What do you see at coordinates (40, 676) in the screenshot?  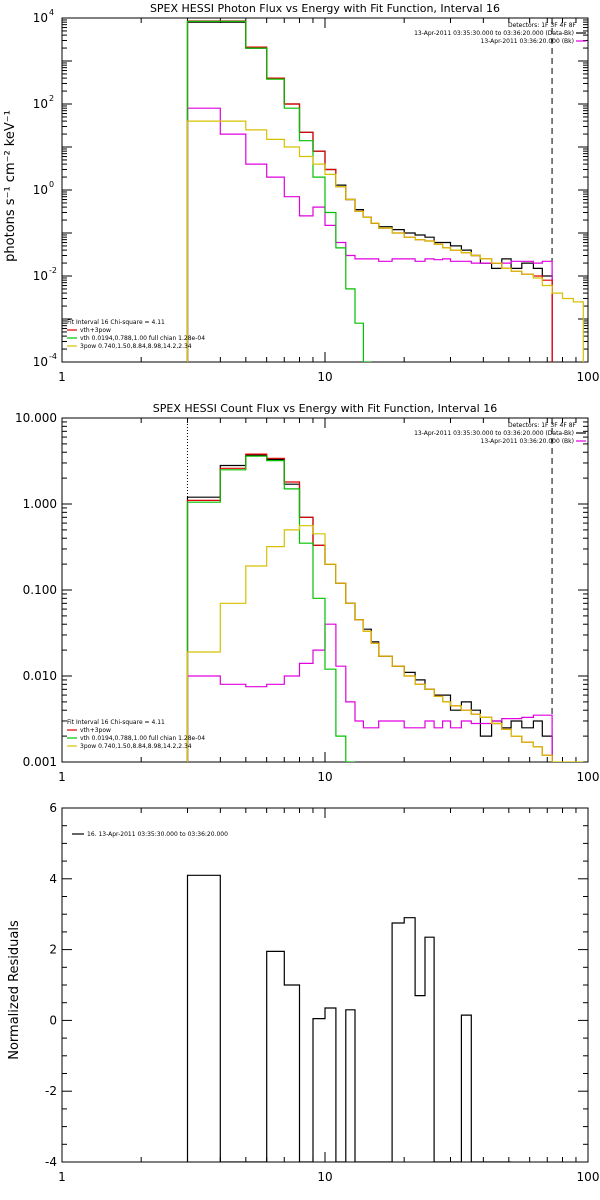 I see `y-tick-label: 0.010` at bounding box center [40, 676].